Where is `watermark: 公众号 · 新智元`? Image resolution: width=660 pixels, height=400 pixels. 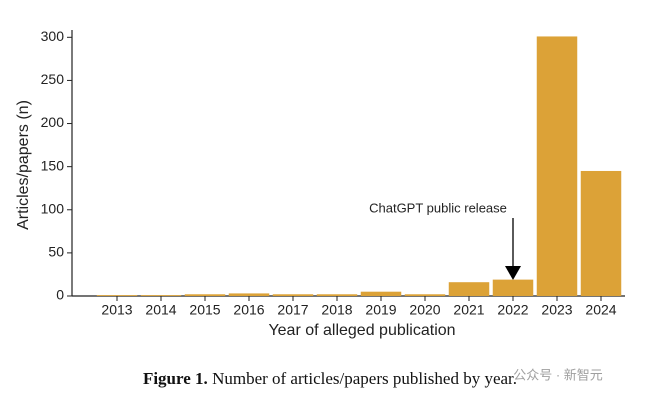
watermark: 公众号 · 新智元 is located at coordinates (558, 374).